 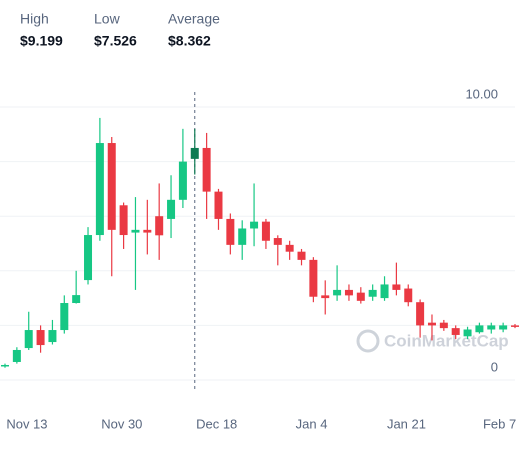 What do you see at coordinates (406, 423) in the screenshot?
I see `x-tick-label: Jan 21` at bounding box center [406, 423].